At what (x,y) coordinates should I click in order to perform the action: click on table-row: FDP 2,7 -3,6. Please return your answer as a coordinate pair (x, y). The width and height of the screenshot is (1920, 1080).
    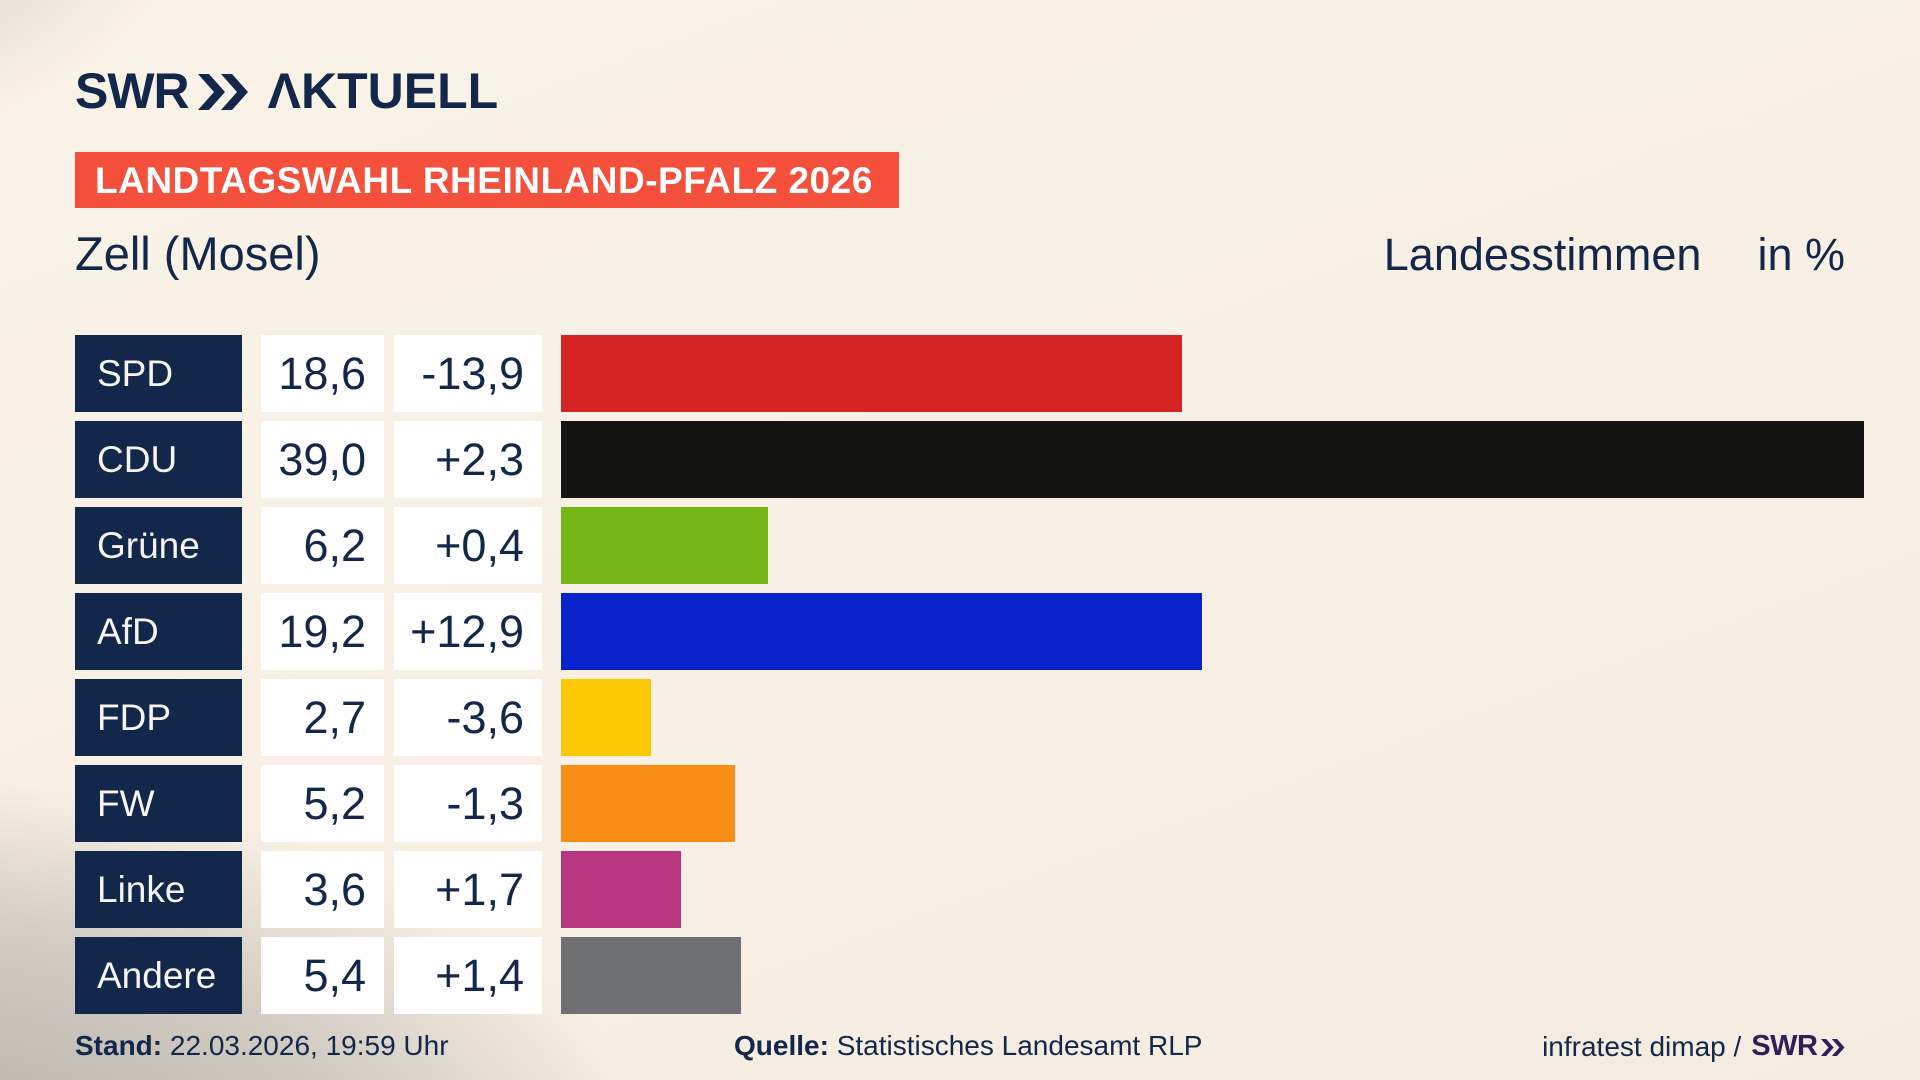
    Looking at the image, I should click on (997, 717).